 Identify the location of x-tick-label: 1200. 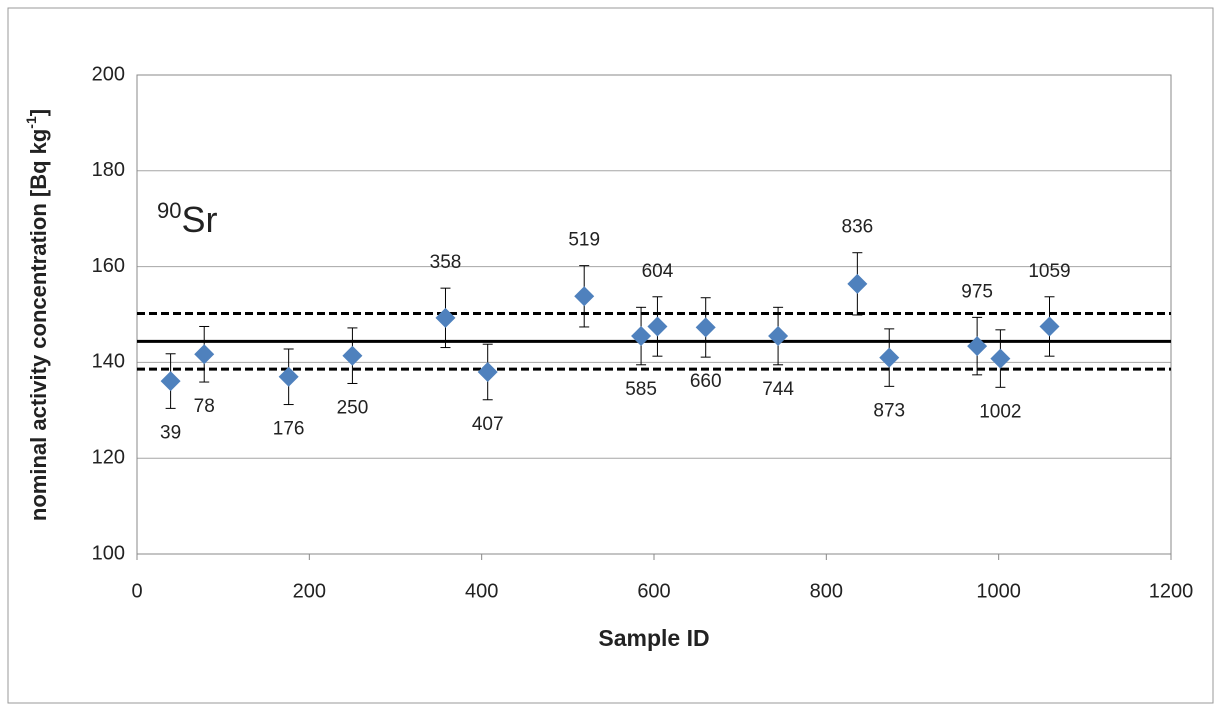
(1171, 591).